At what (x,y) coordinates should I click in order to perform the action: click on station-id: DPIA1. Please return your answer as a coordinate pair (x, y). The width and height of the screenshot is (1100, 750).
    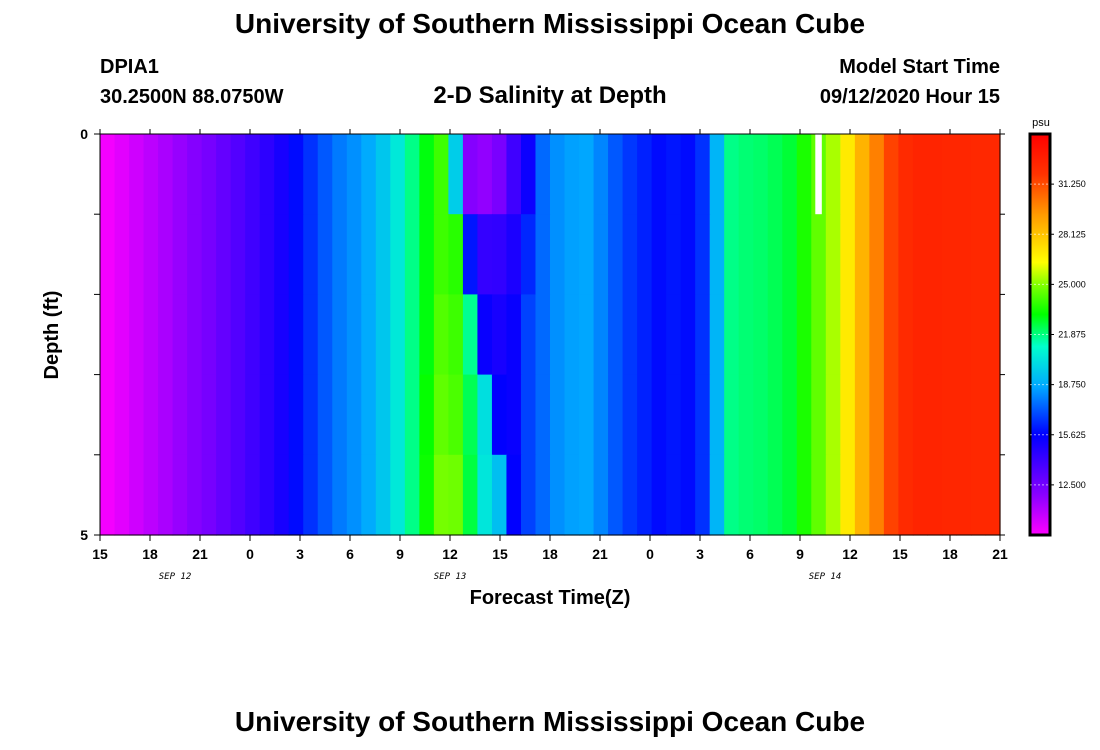
    Looking at the image, I should click on (129, 67).